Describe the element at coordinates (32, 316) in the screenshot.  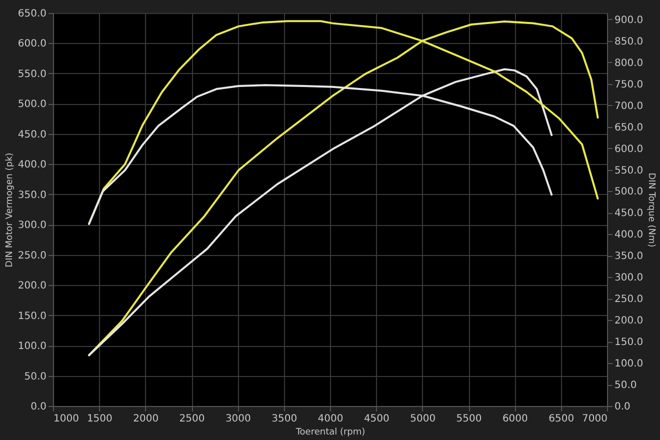
I see `y-tick-label: 150.0` at that location.